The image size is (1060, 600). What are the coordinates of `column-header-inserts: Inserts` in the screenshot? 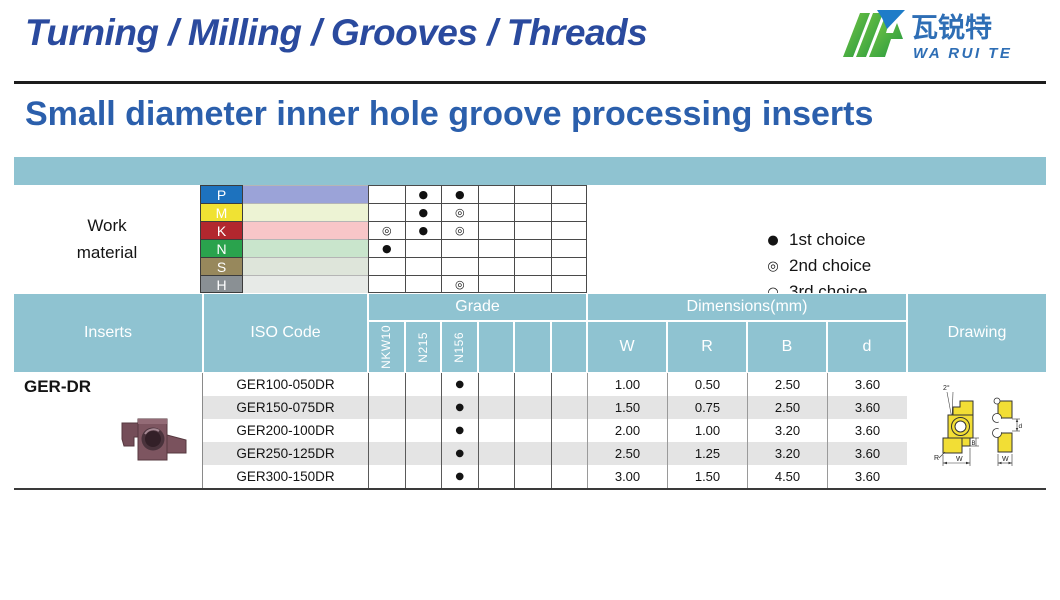 It's located at (108, 333).